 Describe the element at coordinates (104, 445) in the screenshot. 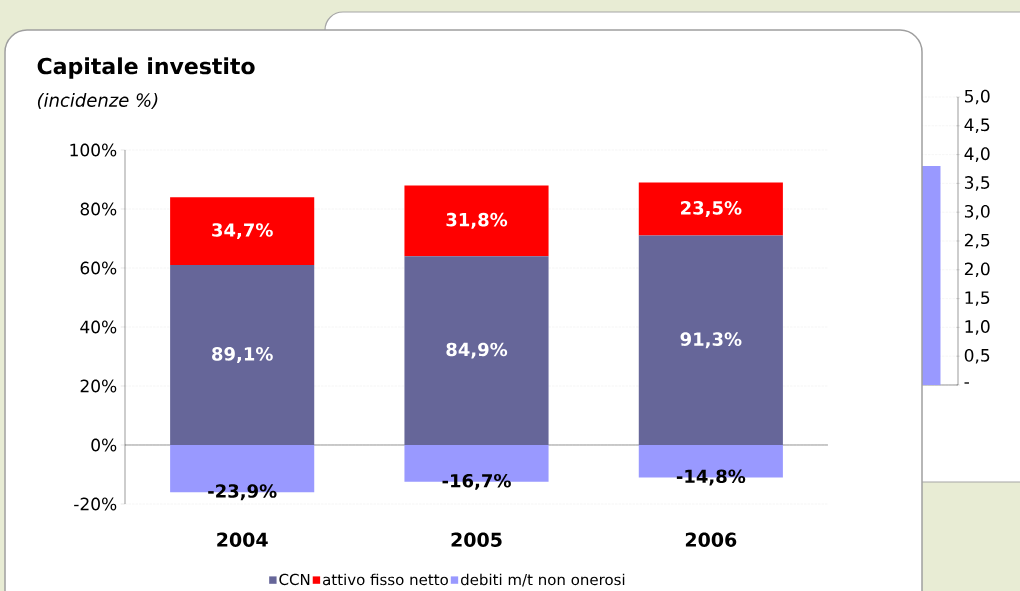

I see `y-tick-label: 0%` at that location.